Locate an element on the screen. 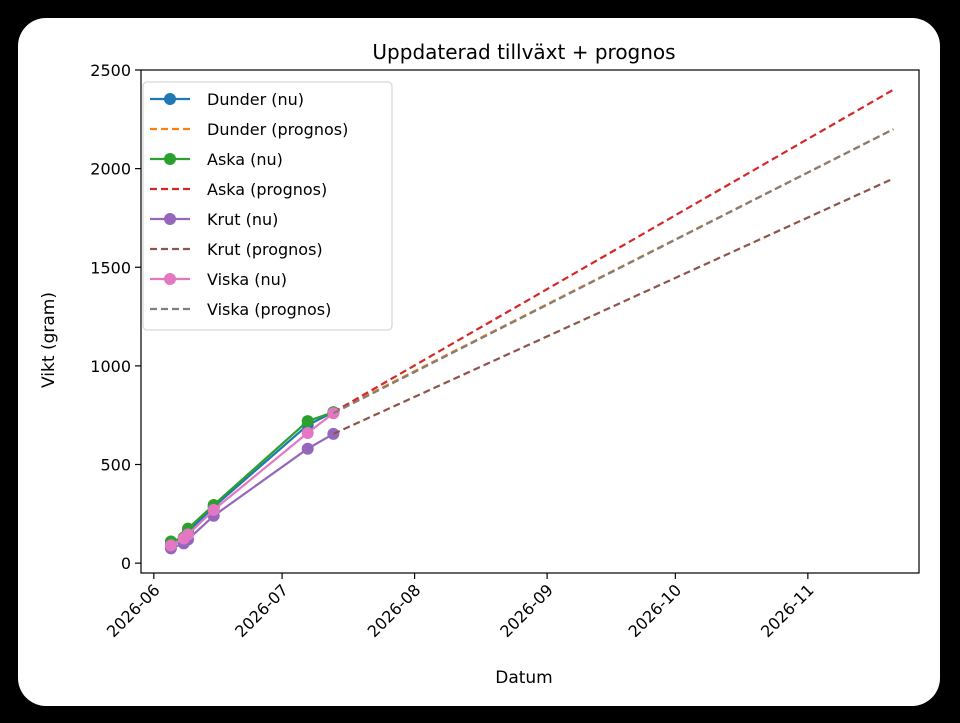 Image resolution: width=960 pixels, height=723 pixels. legend-label: Viska (nu) is located at coordinates (247, 279).